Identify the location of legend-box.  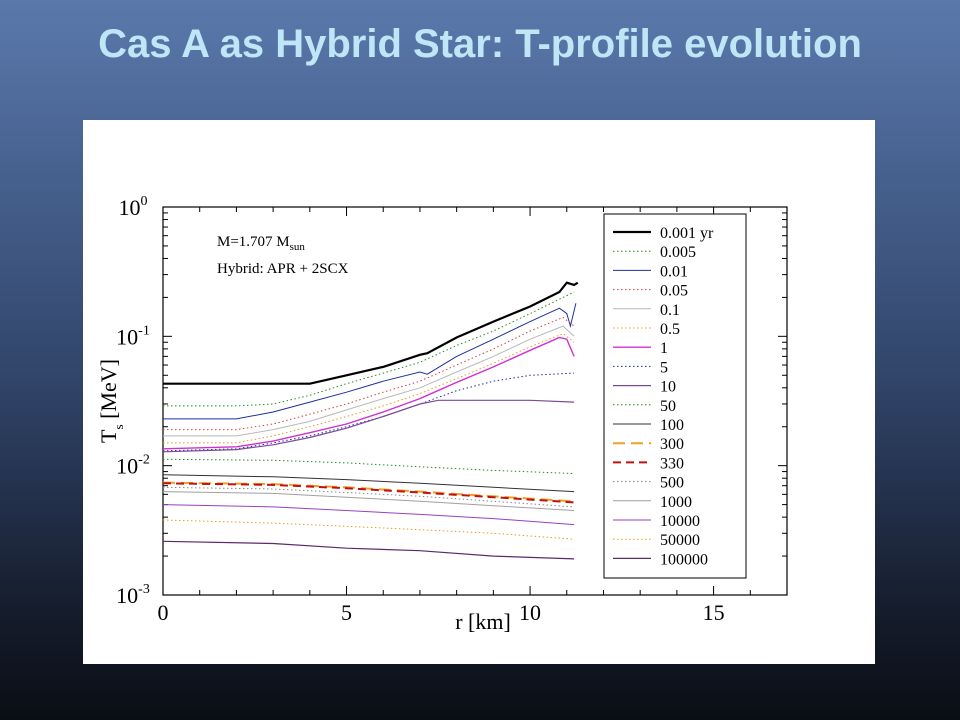
(675, 396).